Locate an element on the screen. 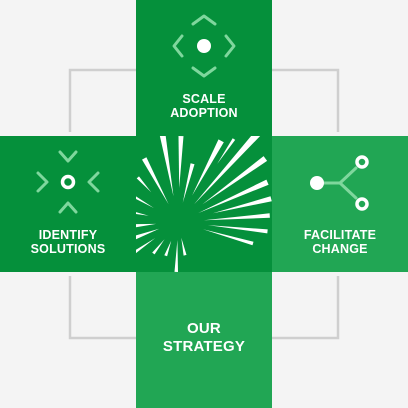  panel-top is located at coordinates (204, 68).